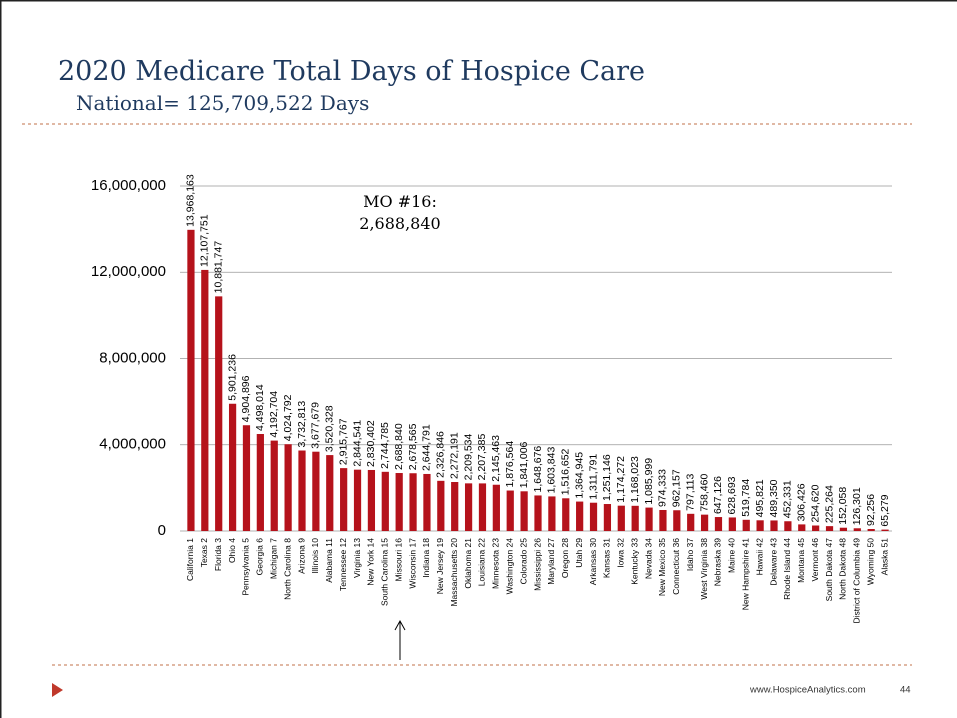  Describe the element at coordinates (399, 223) in the screenshot. I see `annotation-line: 2,688,840` at that location.